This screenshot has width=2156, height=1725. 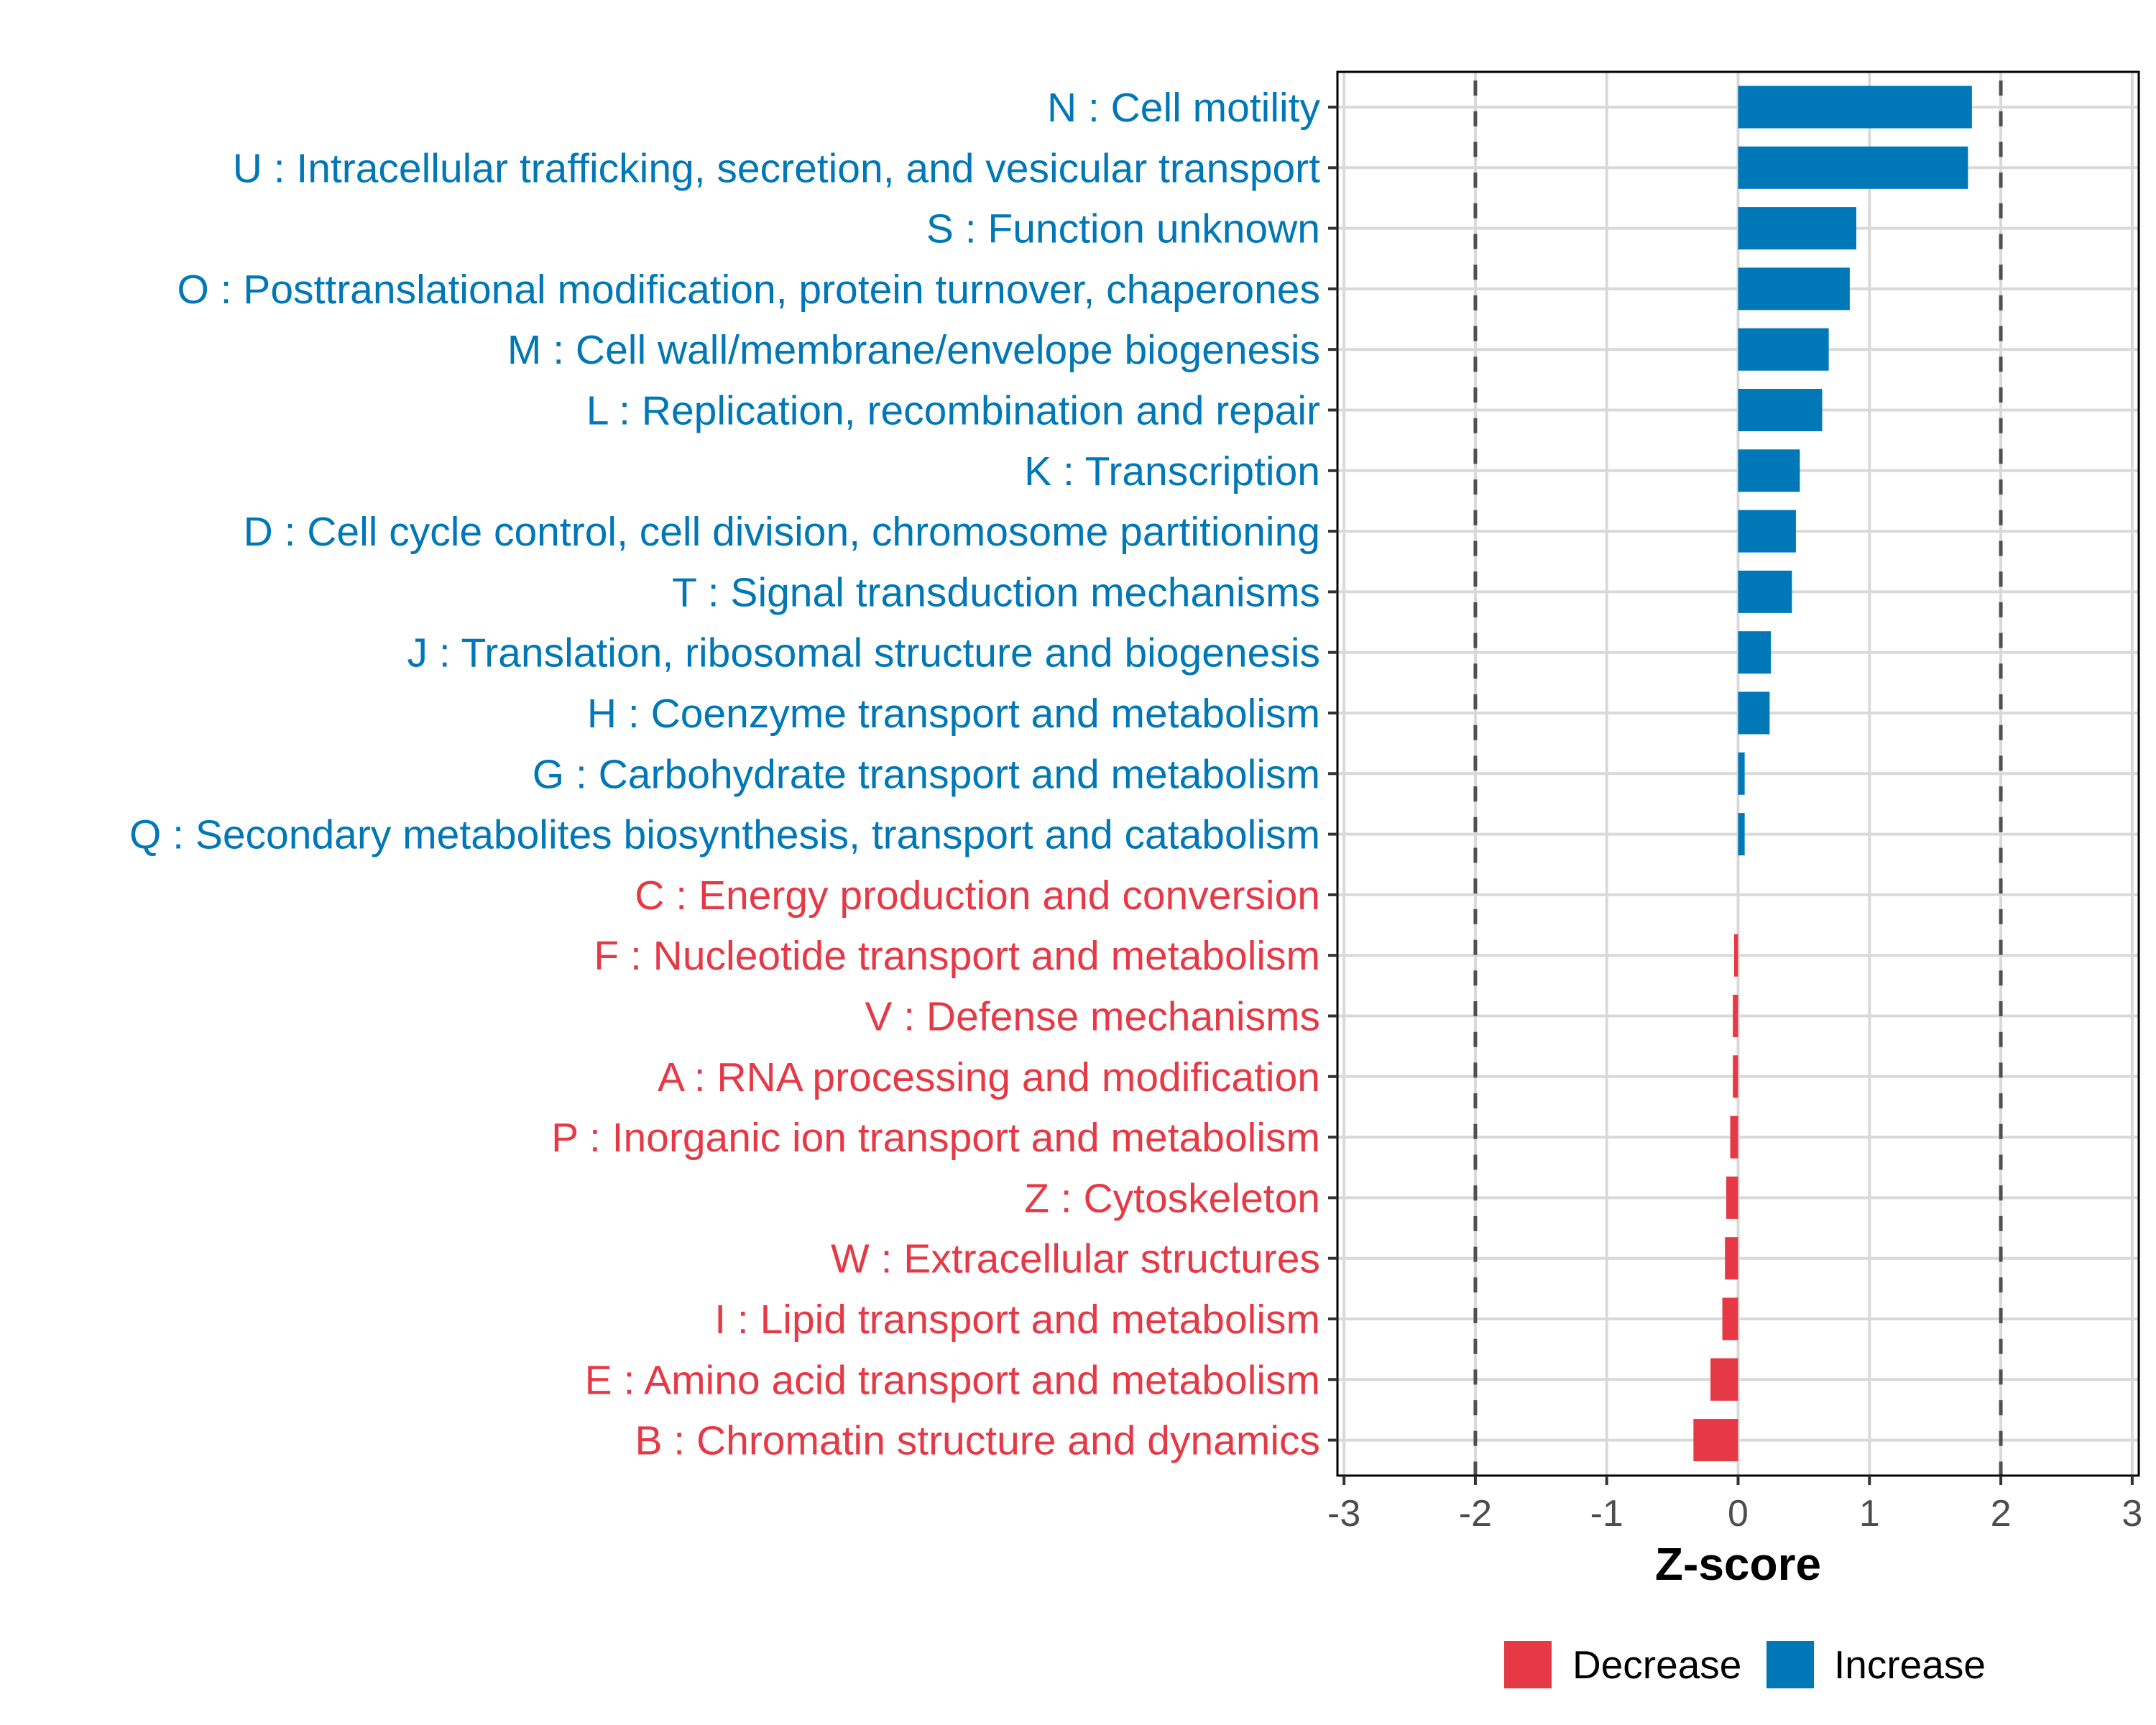 What do you see at coordinates (1123, 229) in the screenshot?
I see `category-label: S : Function unknown` at bounding box center [1123, 229].